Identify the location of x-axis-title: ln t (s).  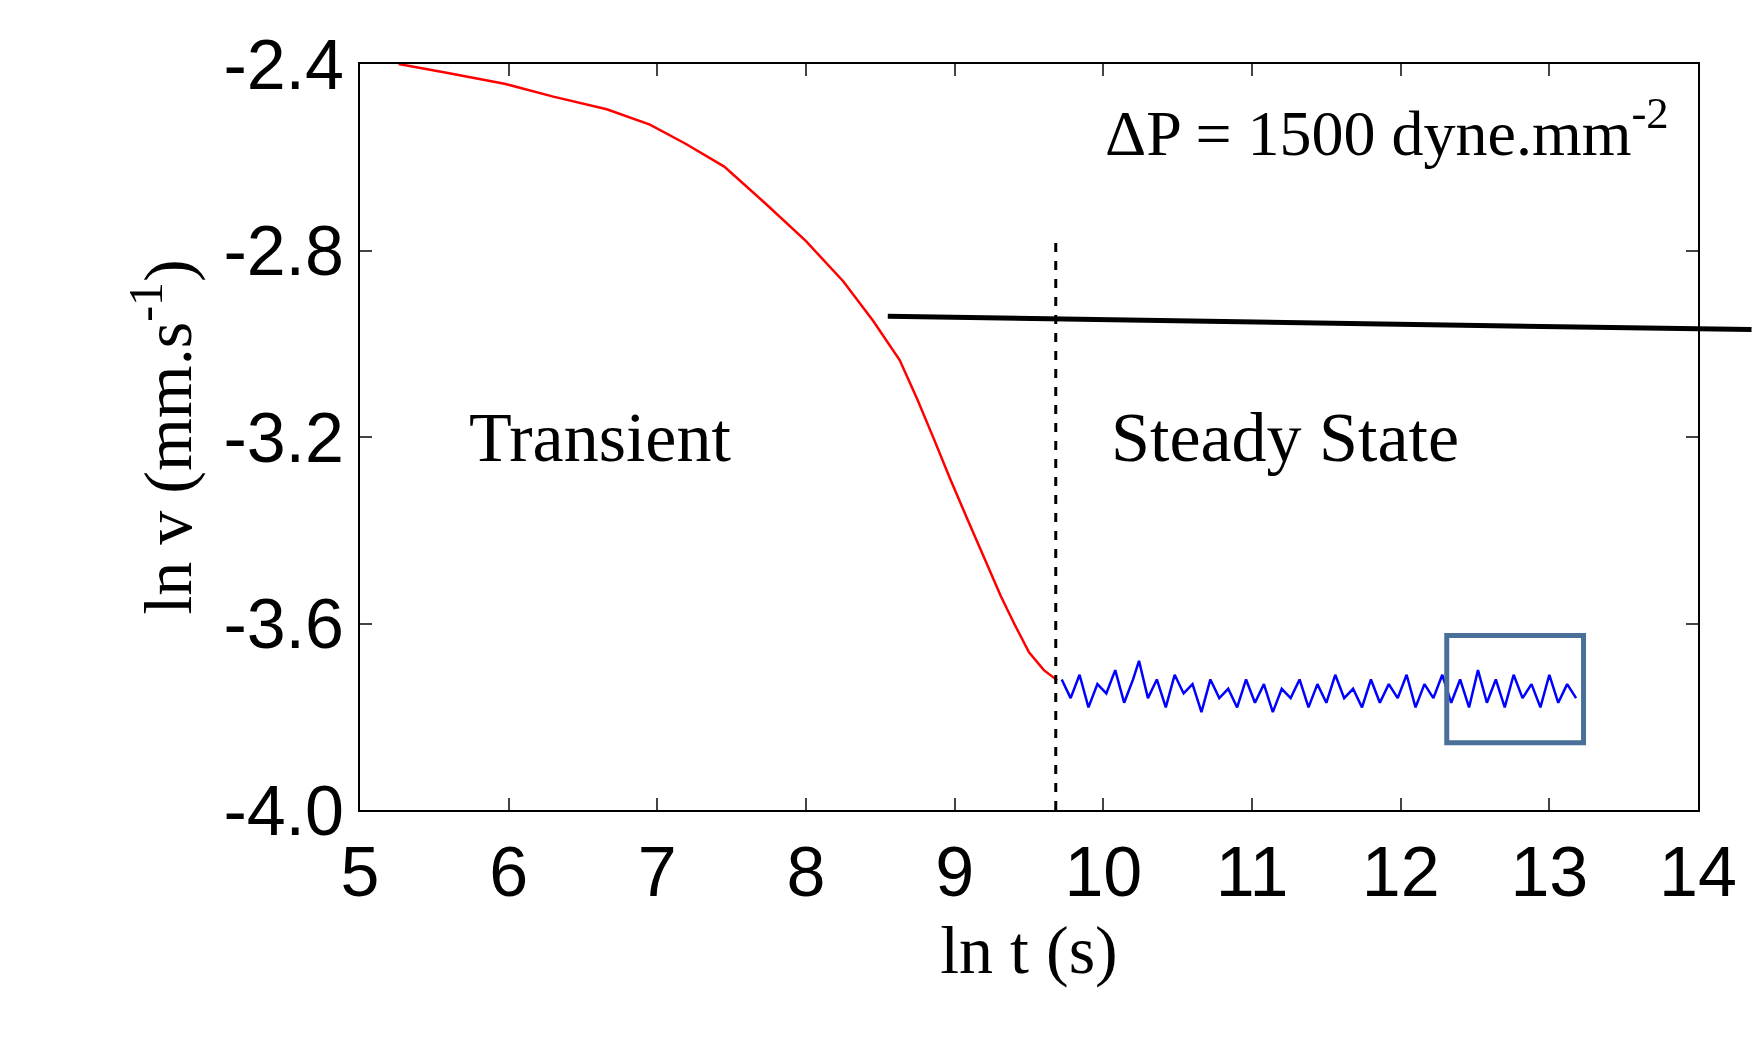
(1029, 949).